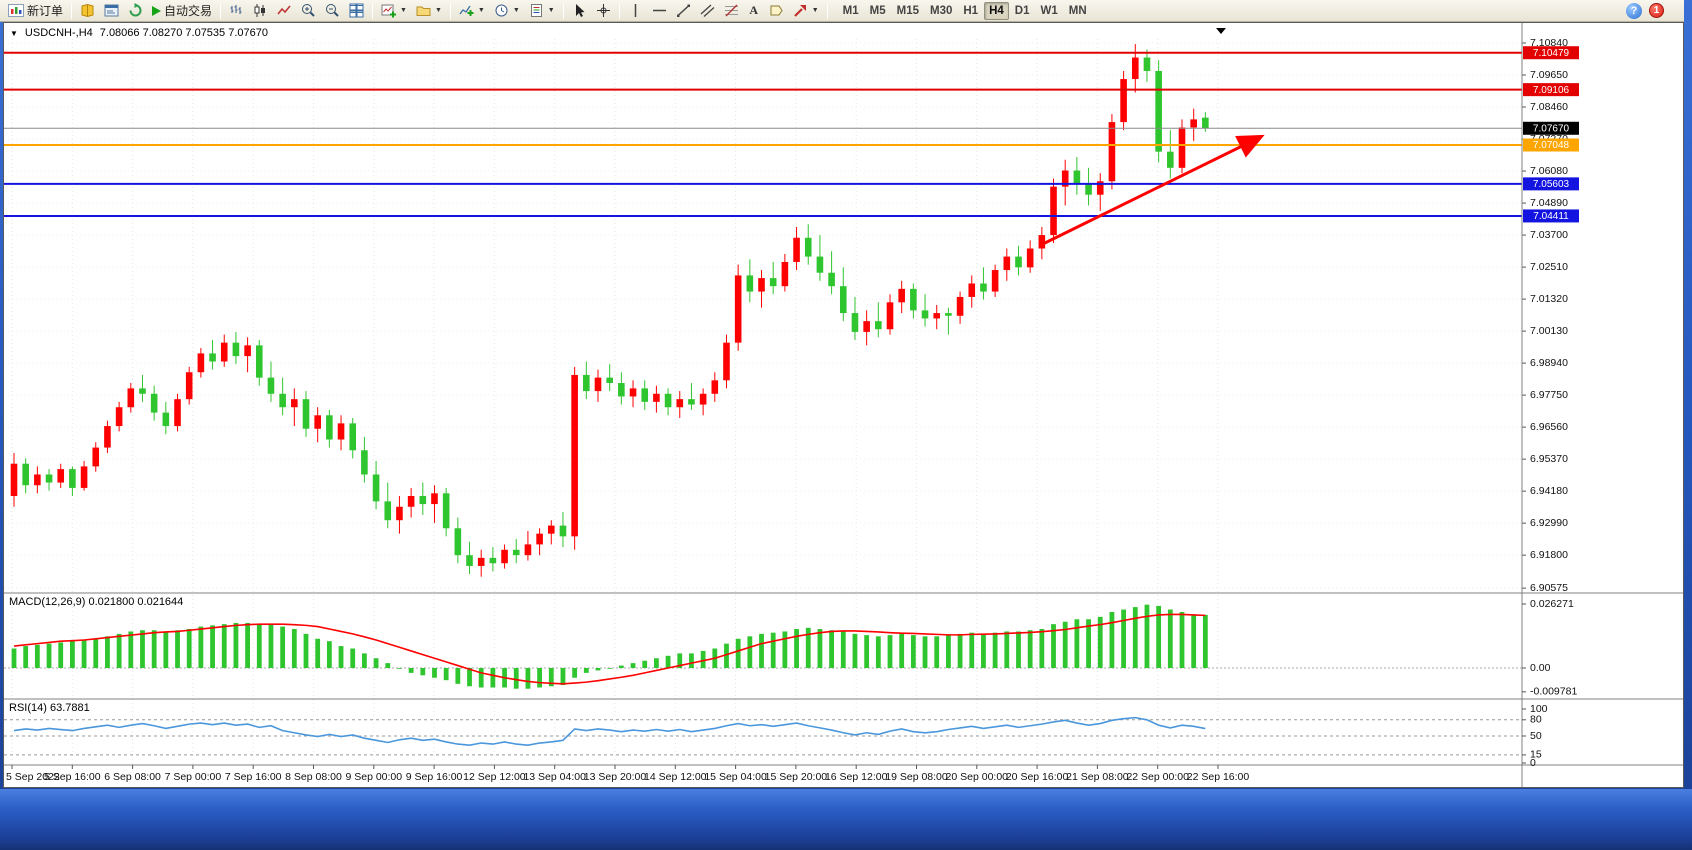 The width and height of the screenshot is (1692, 850). Describe the element at coordinates (182, 11) in the screenshot. I see `autotrading-button: 自动交易` at that location.